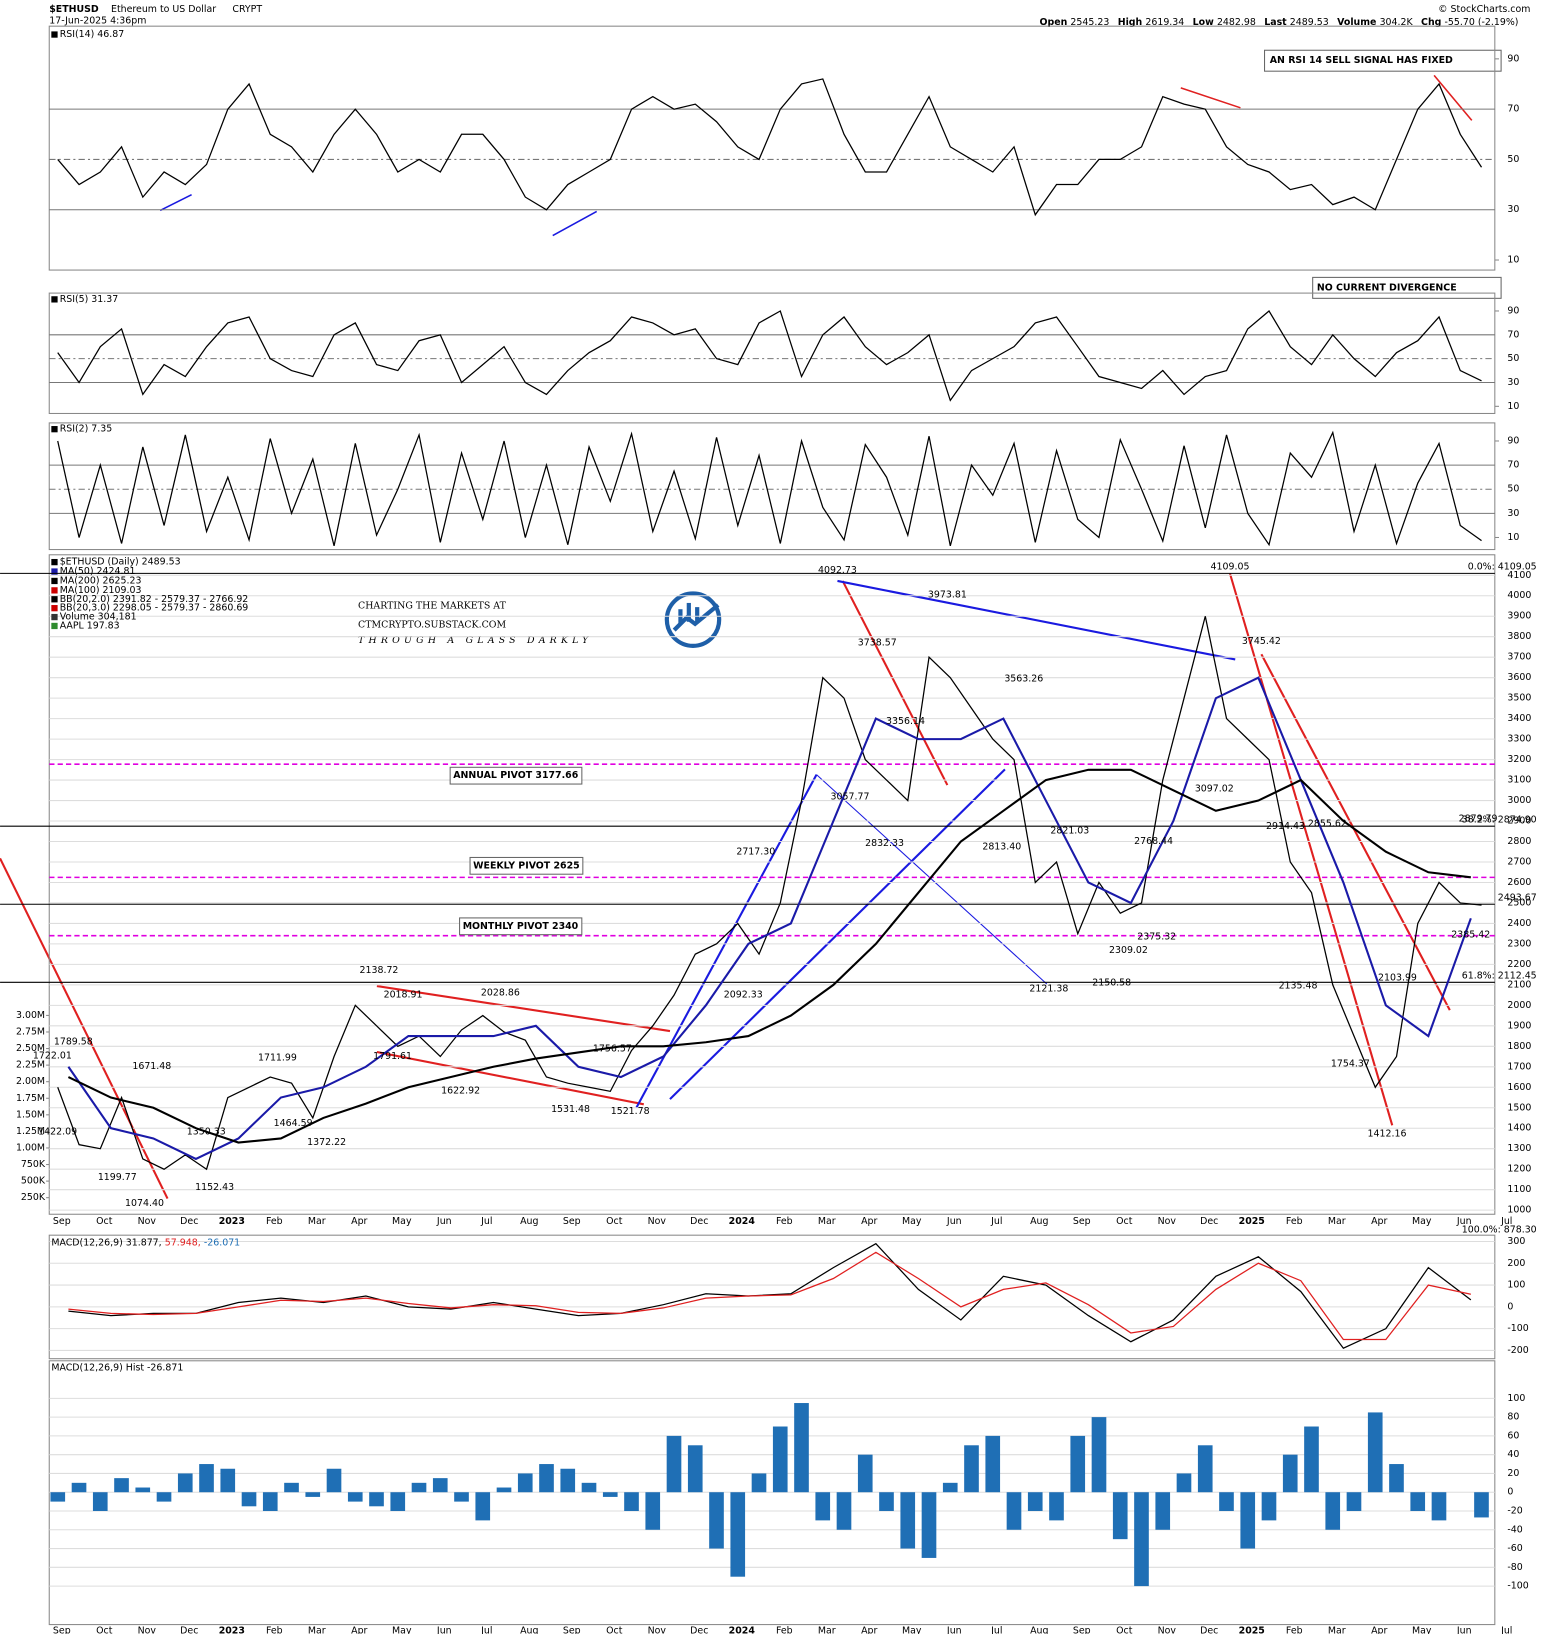 This screenshot has width=1565, height=1634. Describe the element at coordinates (30, 1147) in the screenshot. I see `volume-tick-label: 1.00M` at that location.